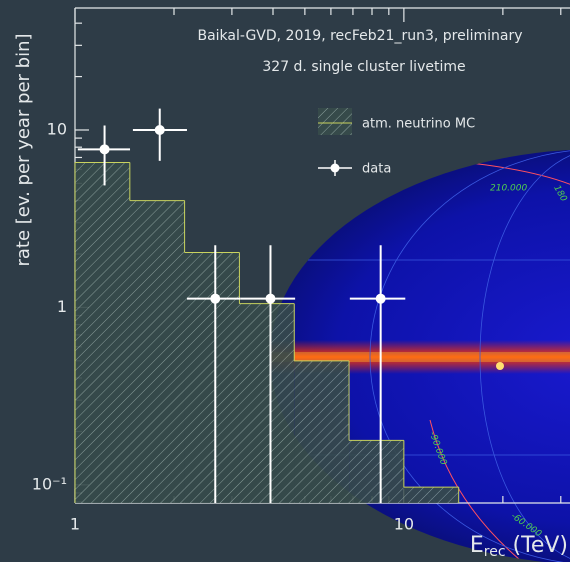 The width and height of the screenshot is (570, 562). I want to click on x-tick-label: 1, so click(75, 524).